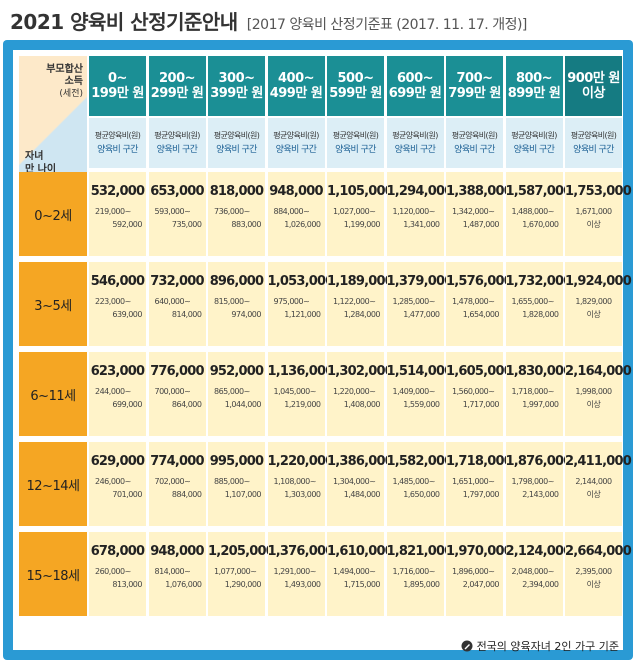  Describe the element at coordinates (414, 481) in the screenshot. I see `range-low: 1,485,000~` at that location.